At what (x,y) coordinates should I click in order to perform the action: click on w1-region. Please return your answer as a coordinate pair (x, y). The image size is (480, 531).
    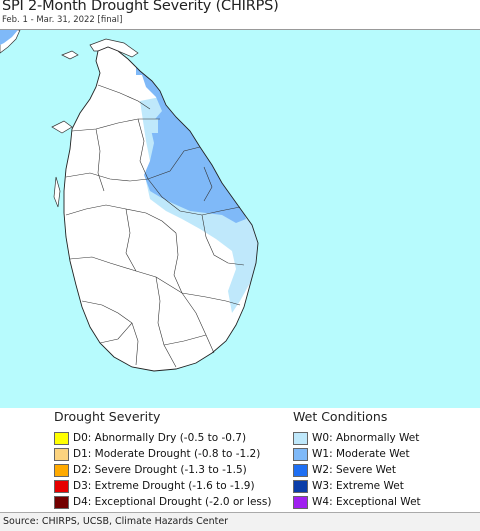
    Looking at the image, I should click on (193, 146).